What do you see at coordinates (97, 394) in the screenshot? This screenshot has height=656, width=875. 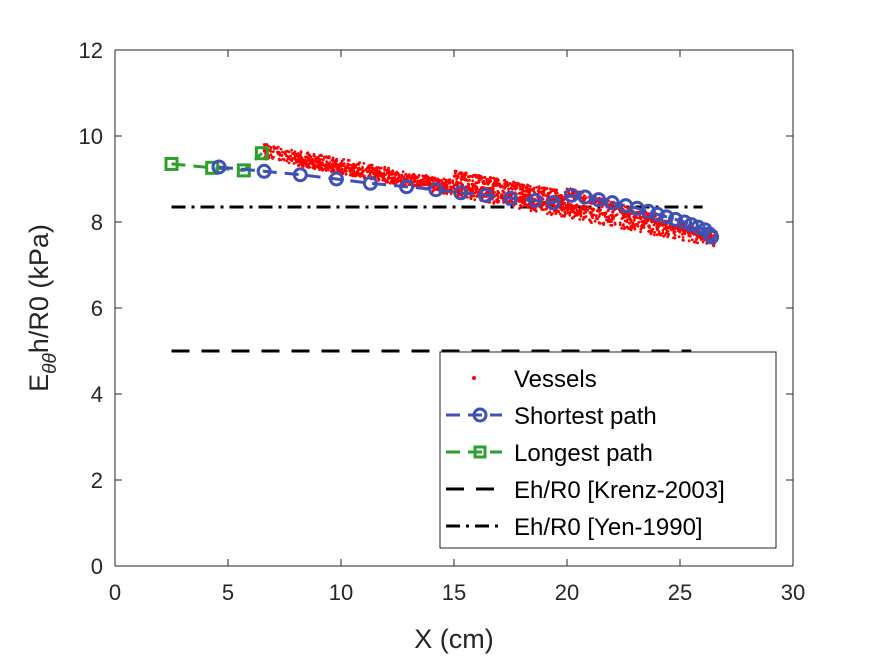 I see `y-tick-label: 4` at bounding box center [97, 394].